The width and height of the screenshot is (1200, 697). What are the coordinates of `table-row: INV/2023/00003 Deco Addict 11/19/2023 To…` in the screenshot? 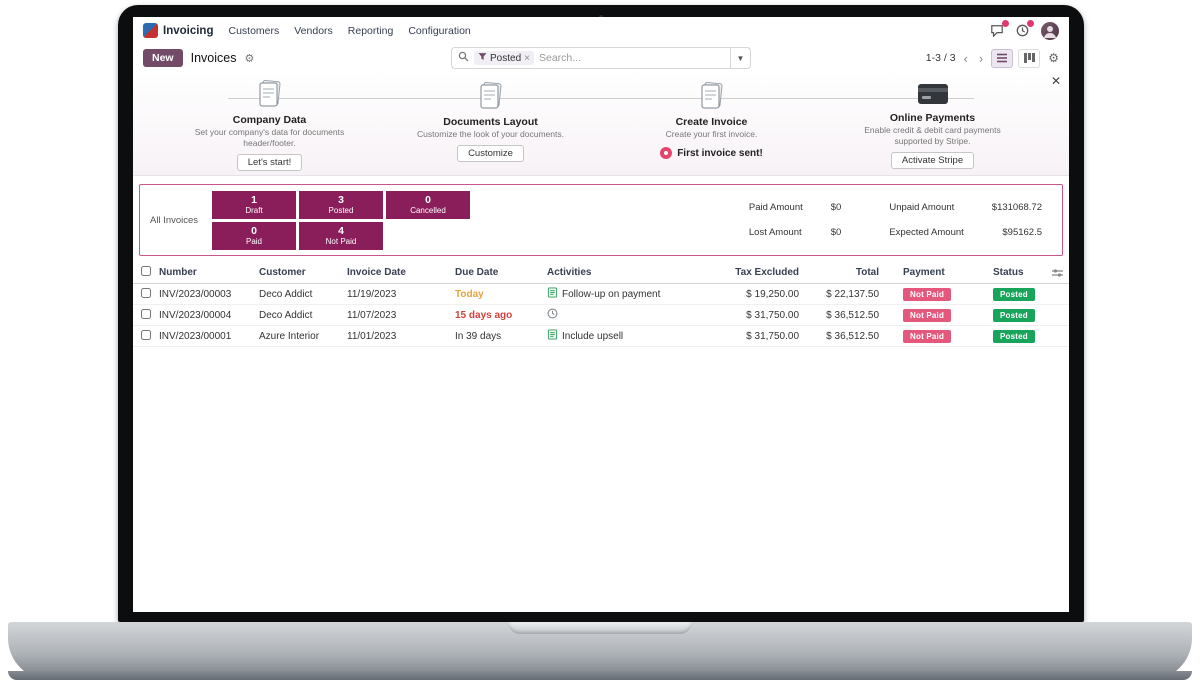 It's located at (601, 294).